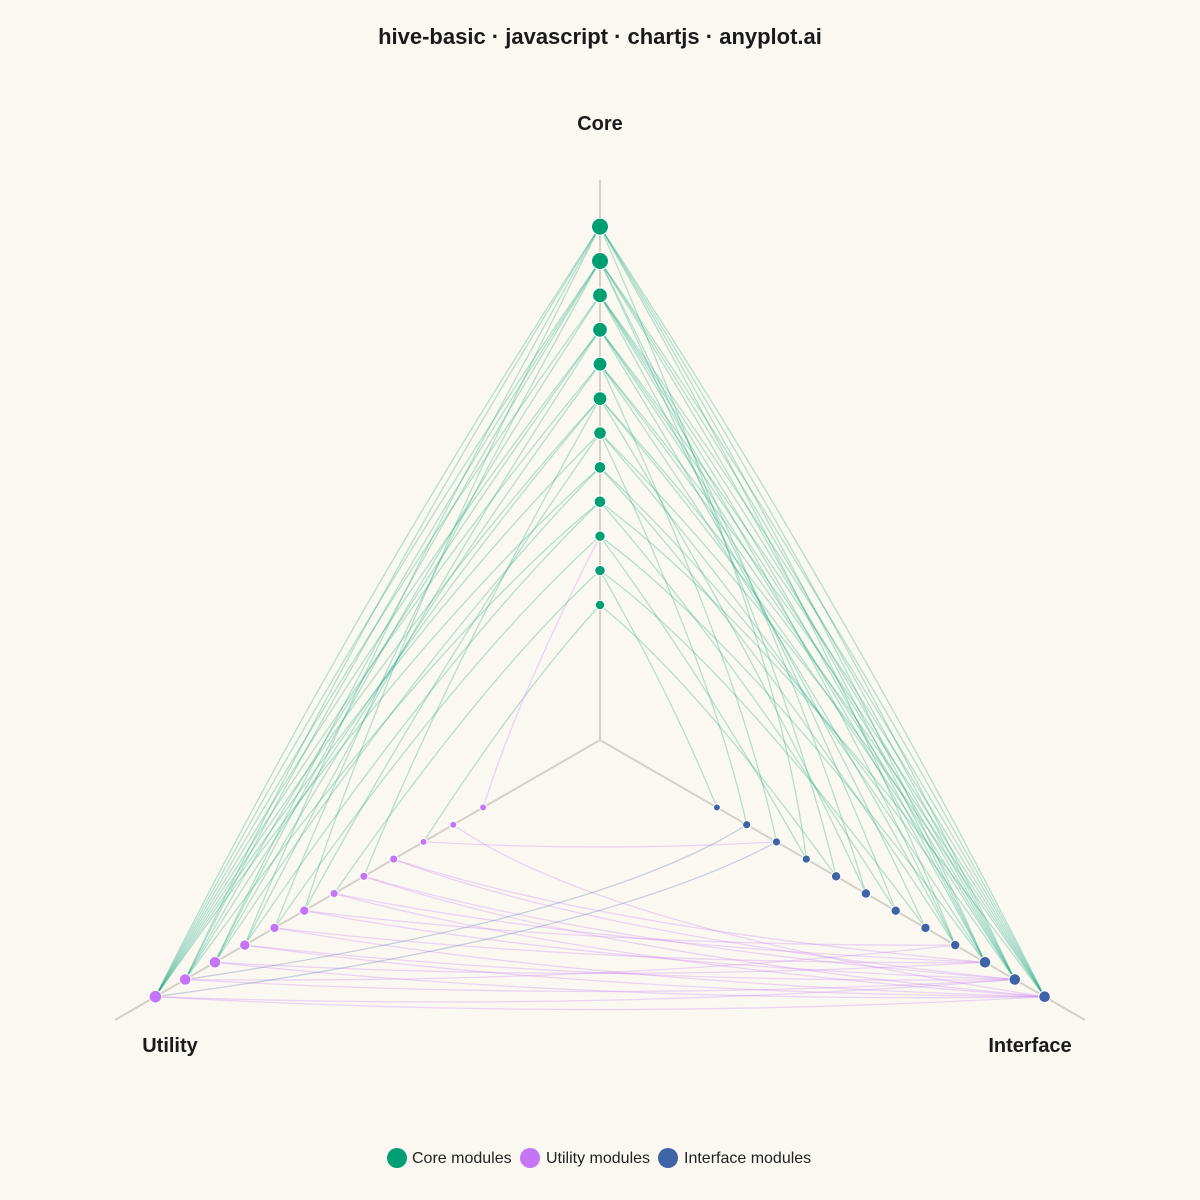 The width and height of the screenshot is (1200, 1200). I want to click on legend-label-utility: Utility modules, so click(598, 1158).